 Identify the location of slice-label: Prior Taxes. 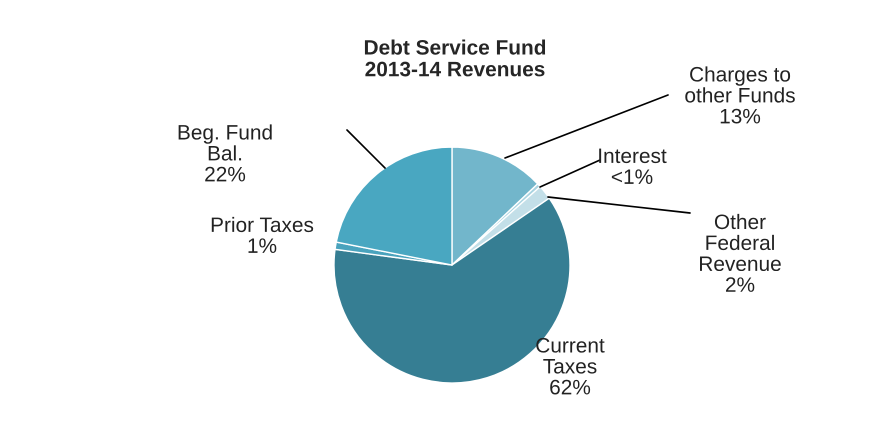
(263, 224).